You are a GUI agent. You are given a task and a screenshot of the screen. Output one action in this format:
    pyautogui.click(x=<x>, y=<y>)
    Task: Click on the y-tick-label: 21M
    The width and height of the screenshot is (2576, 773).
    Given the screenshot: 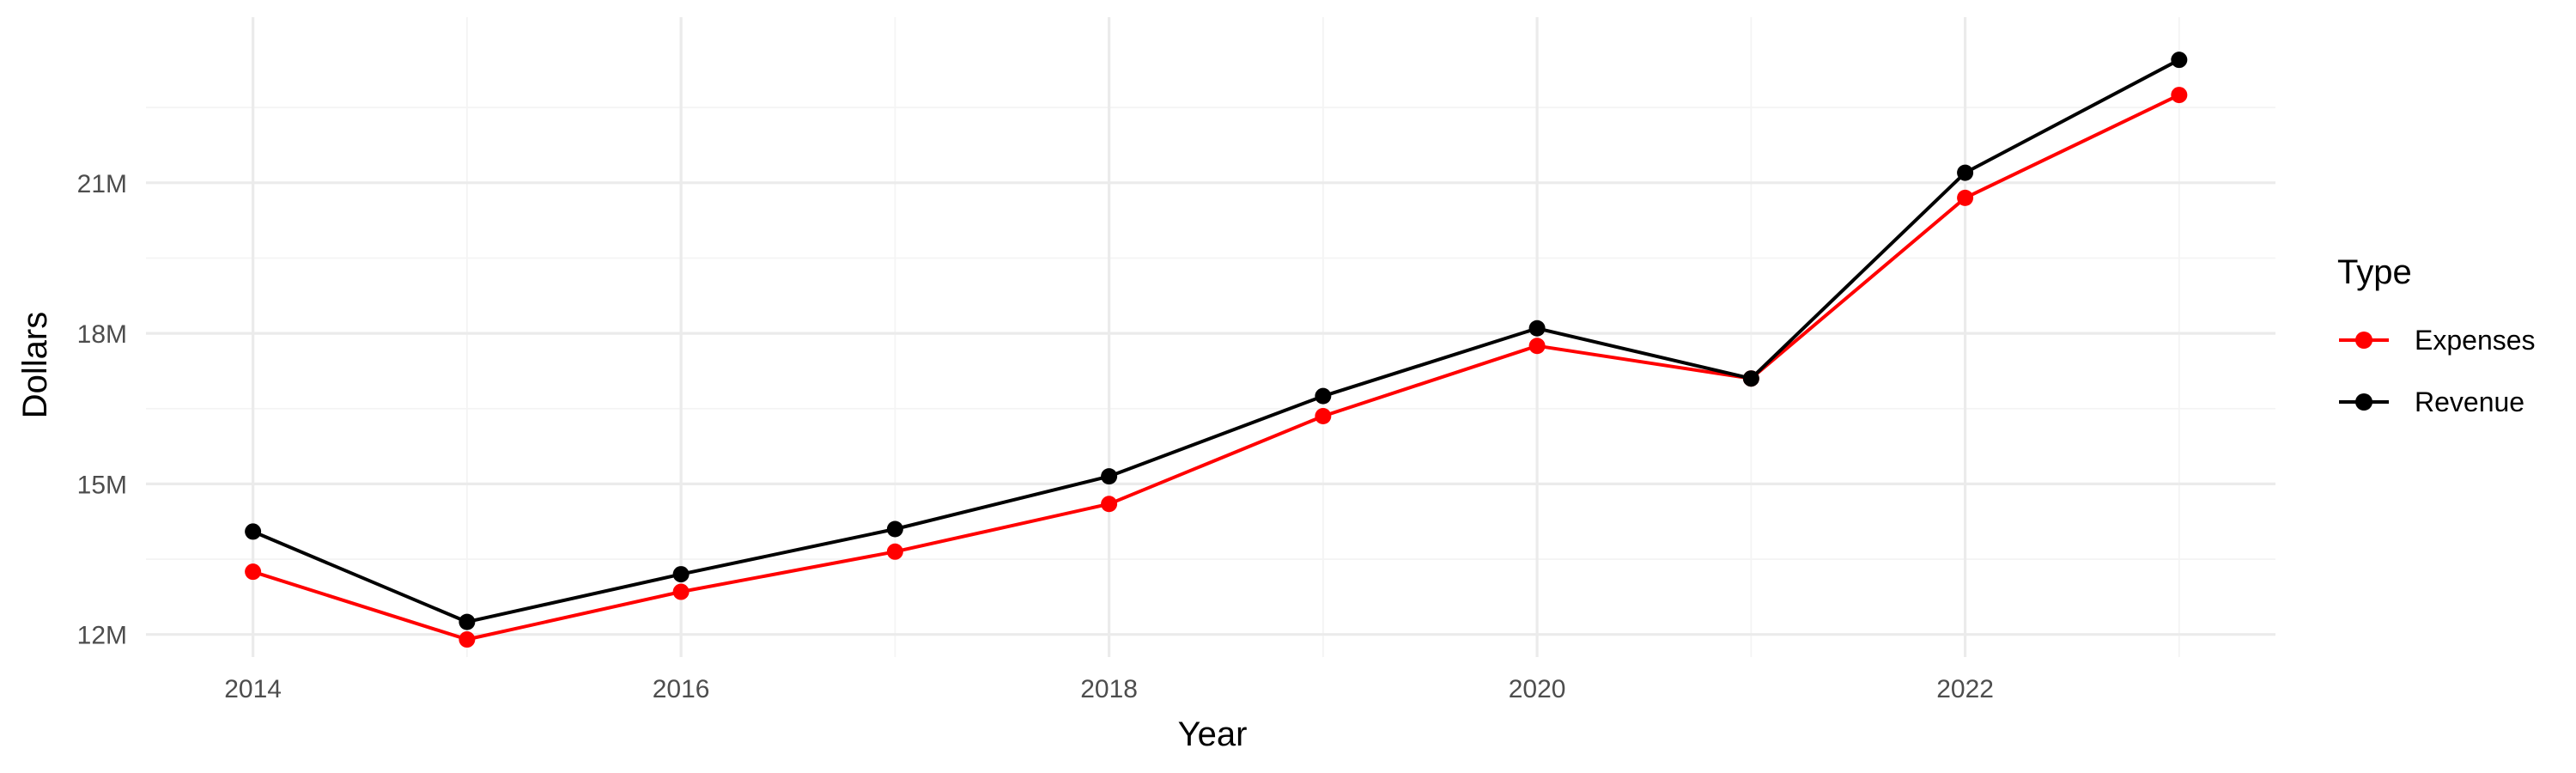 What is the action you would take?
    pyautogui.click(x=102, y=184)
    